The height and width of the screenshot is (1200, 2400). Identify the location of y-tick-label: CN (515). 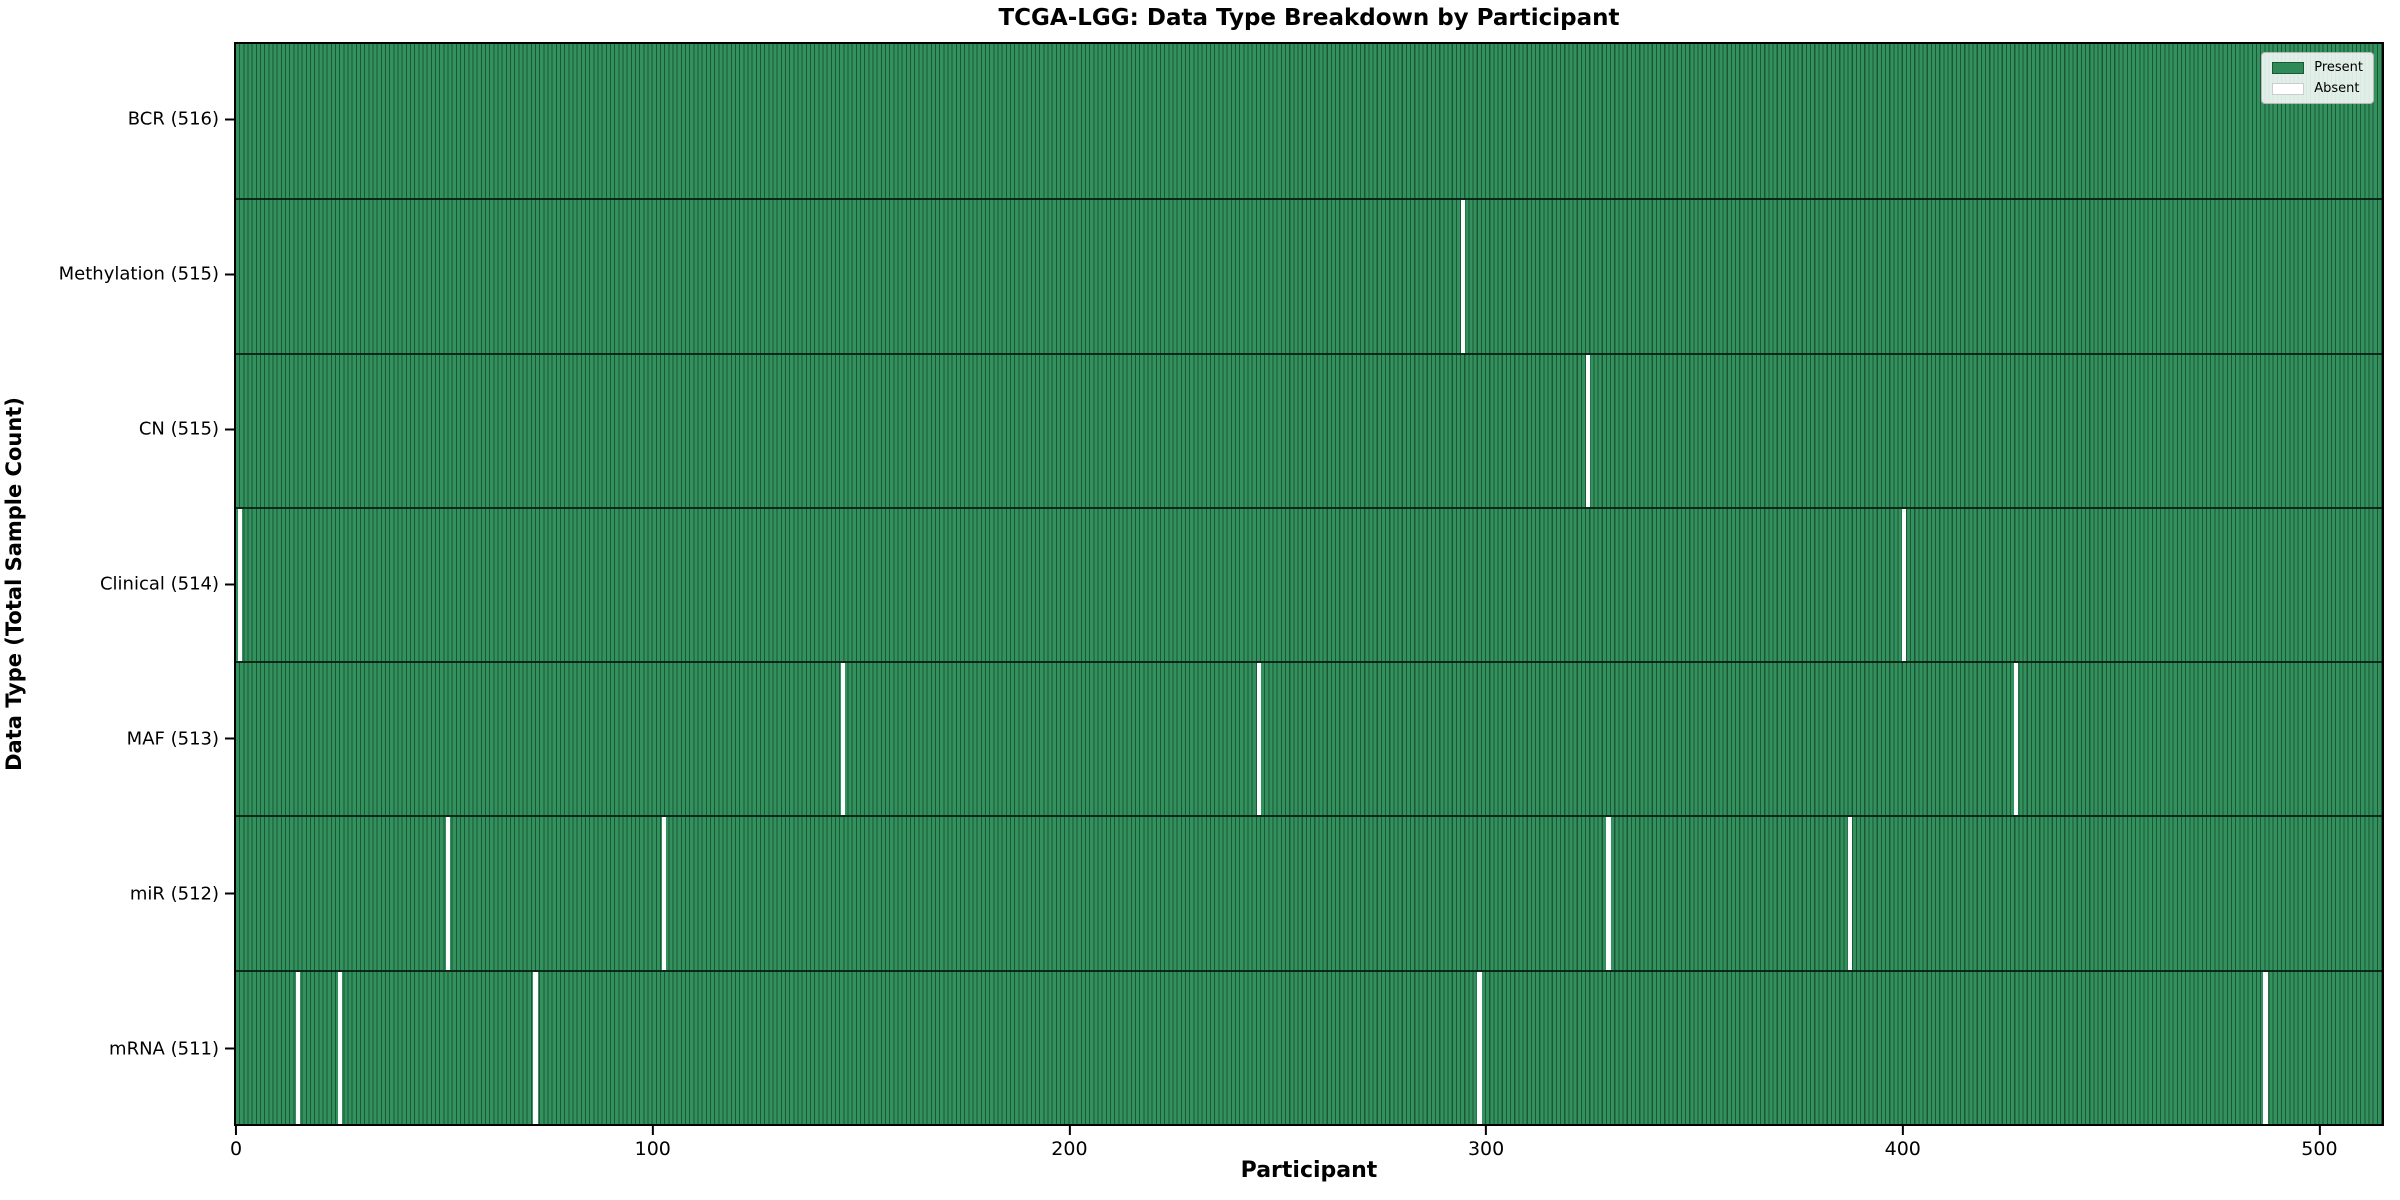
(178, 429).